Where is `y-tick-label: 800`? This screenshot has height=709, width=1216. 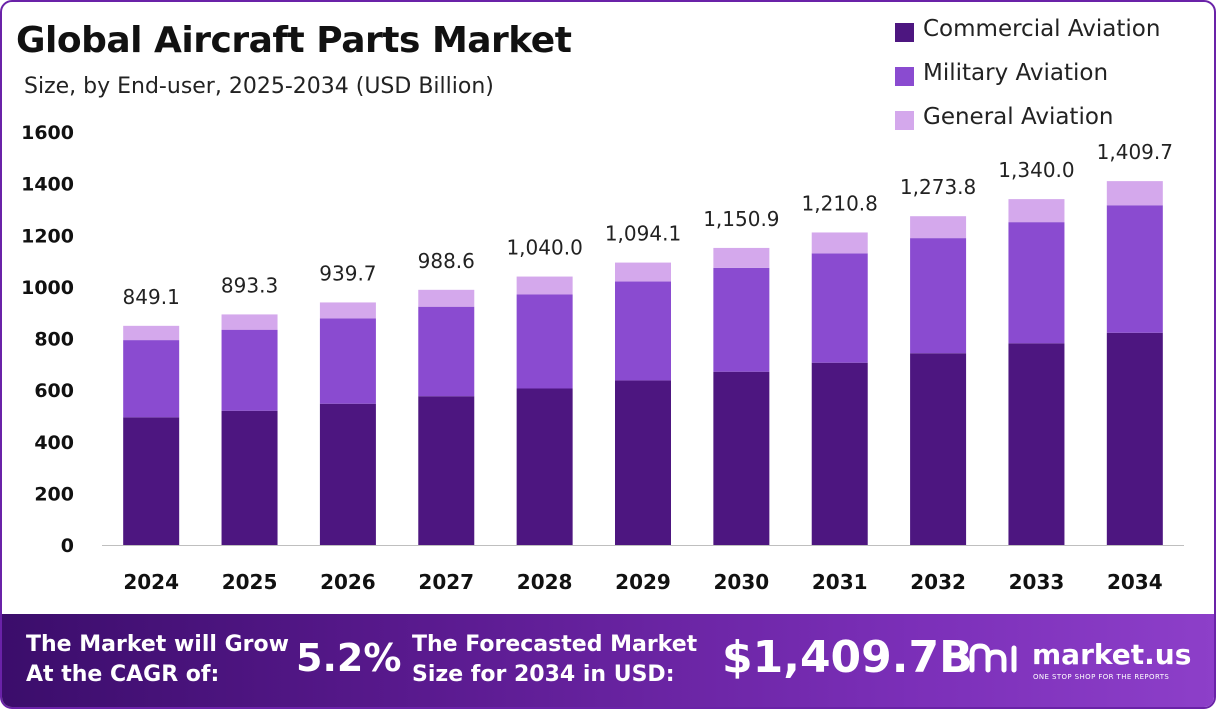
y-tick-label: 800 is located at coordinates (54, 340).